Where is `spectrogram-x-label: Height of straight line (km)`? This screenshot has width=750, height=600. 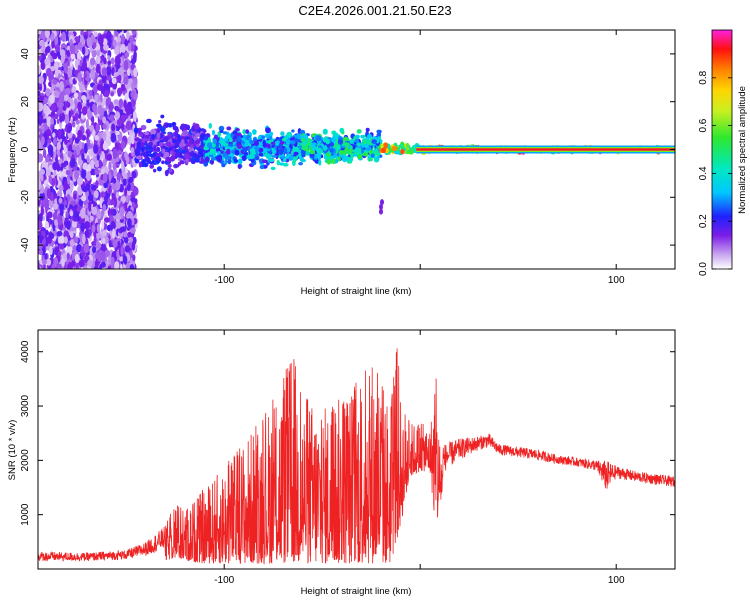 spectrogram-x-label: Height of straight line (km) is located at coordinates (356, 291).